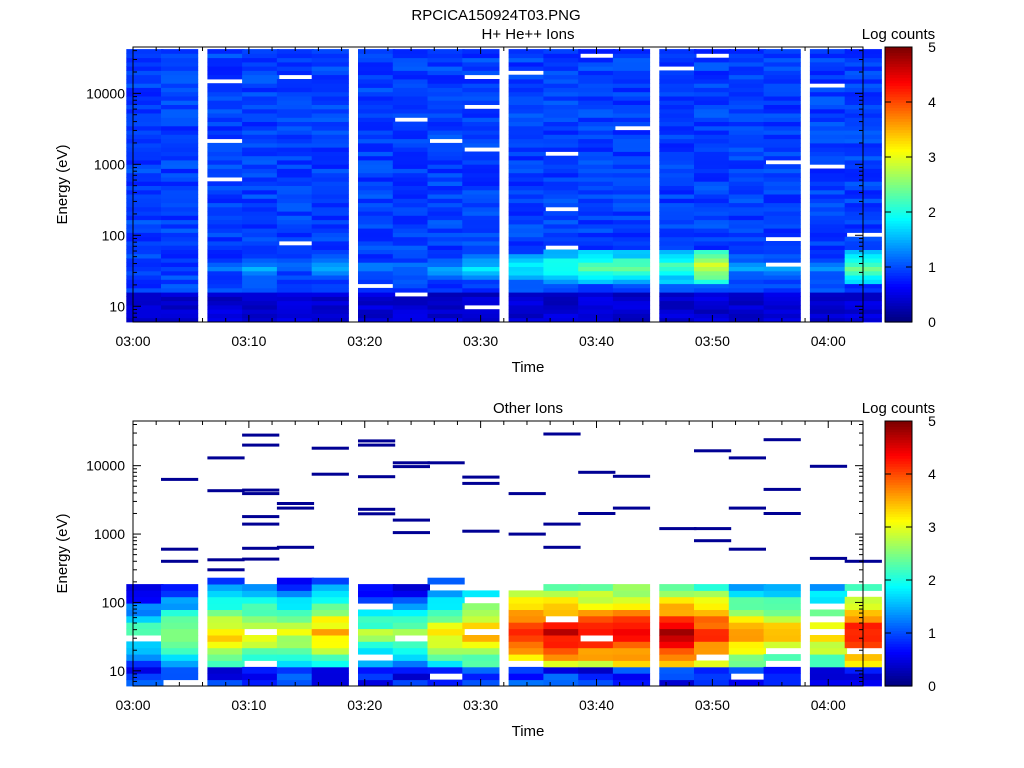 This screenshot has height=768, width=1024. What do you see at coordinates (528, 408) in the screenshot?
I see `chart-title: Other Ions` at bounding box center [528, 408].